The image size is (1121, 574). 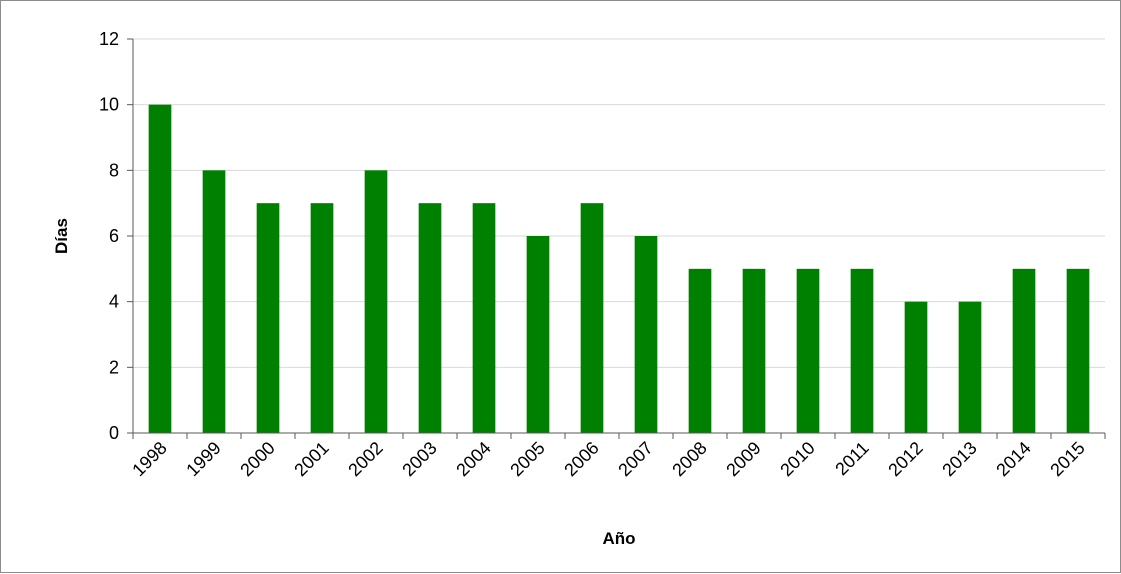 What do you see at coordinates (970, 367) in the screenshot?
I see `bar-2013` at bounding box center [970, 367].